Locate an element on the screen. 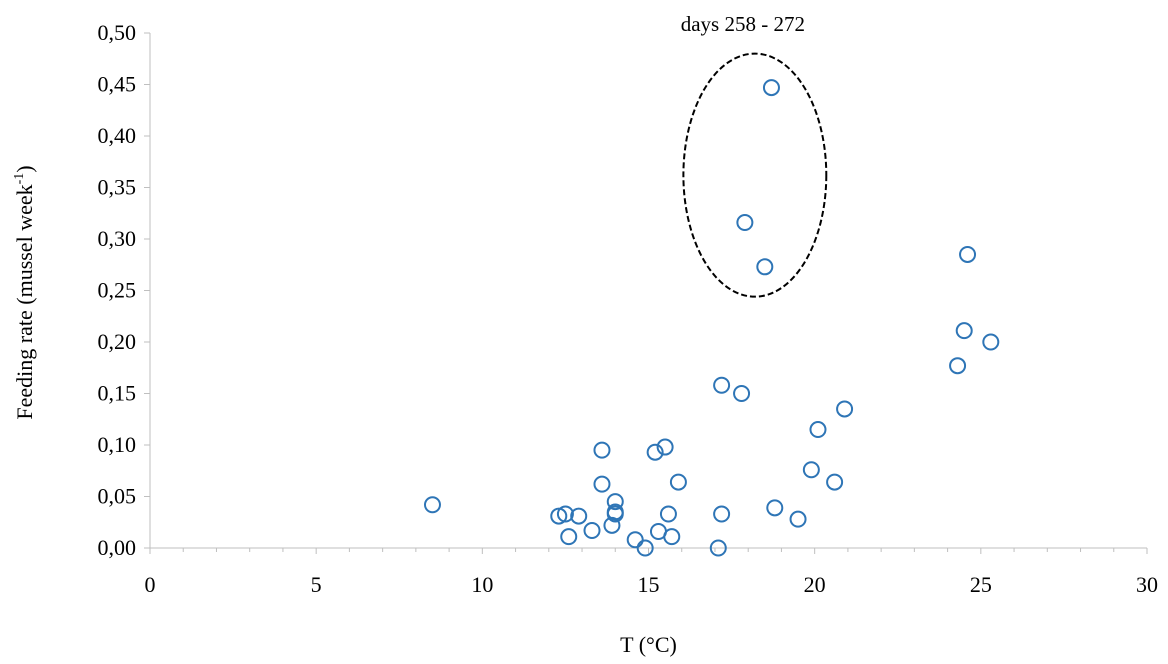  y-tick-label: 0,00 is located at coordinates (117, 547).